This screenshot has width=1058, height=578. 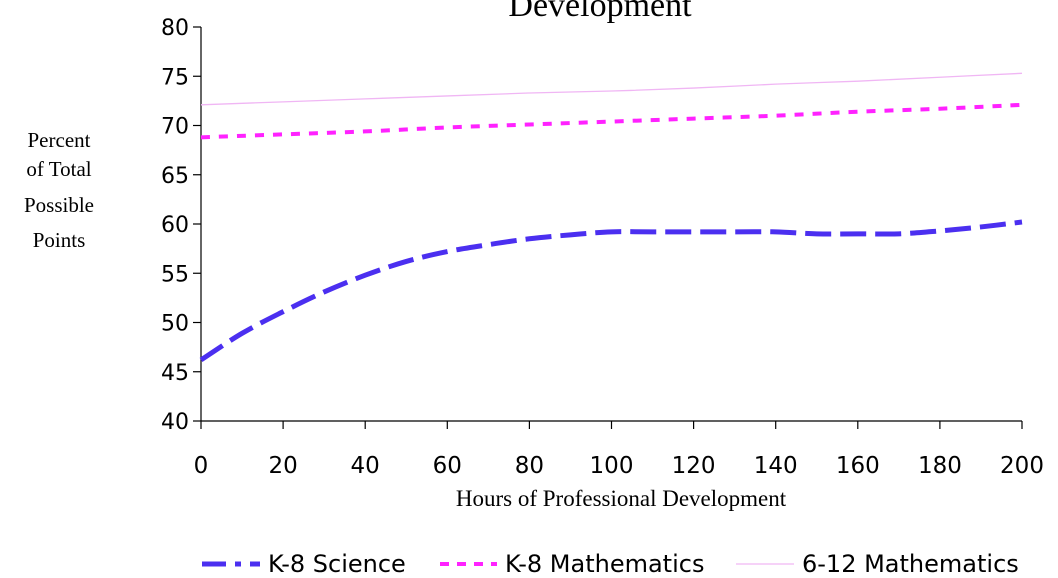 I want to click on x-tick-label: 80, so click(x=529, y=466).